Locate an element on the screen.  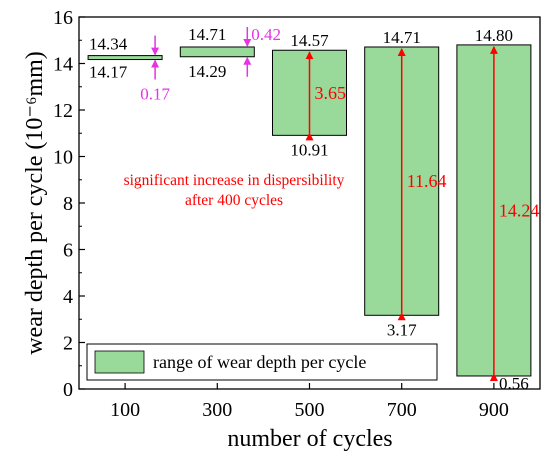
low-label: 0.56 is located at coordinates (514, 383).